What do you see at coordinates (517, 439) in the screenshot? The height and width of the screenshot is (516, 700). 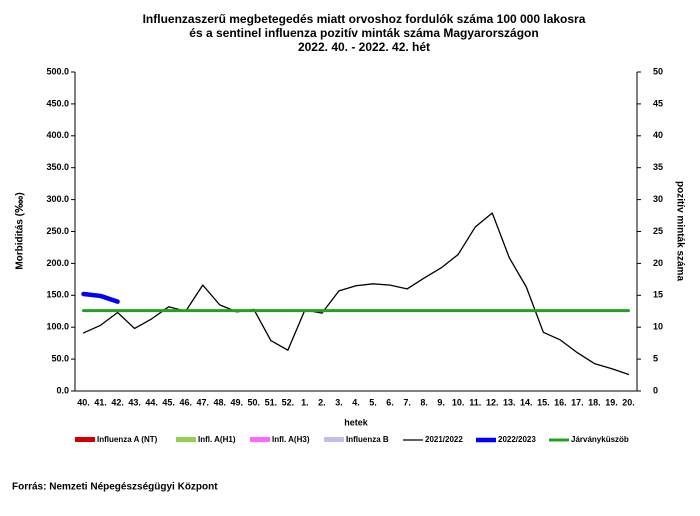 I see `legend-label: 2022/2023` at bounding box center [517, 439].